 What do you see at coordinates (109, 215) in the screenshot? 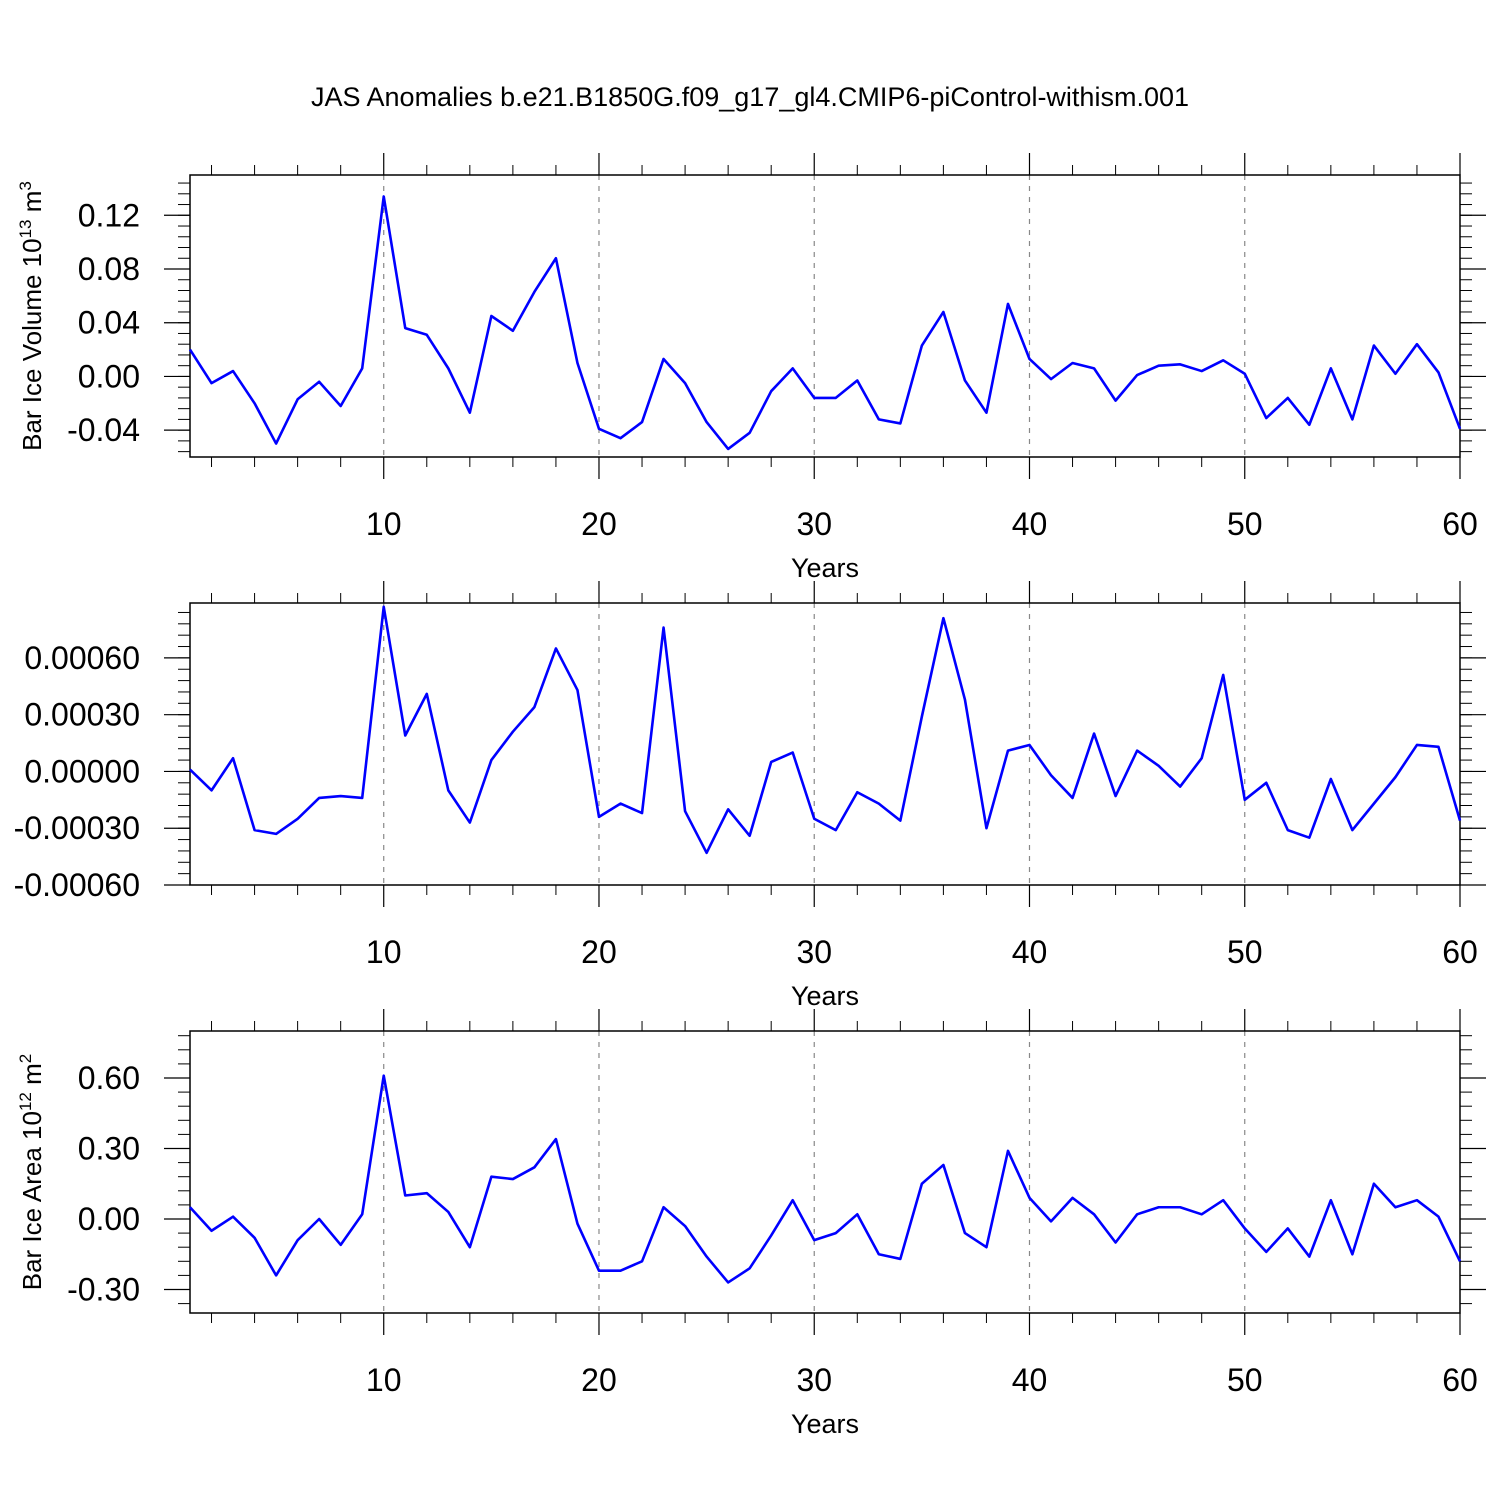
I see `y-tick-label: 0.12` at bounding box center [109, 215].